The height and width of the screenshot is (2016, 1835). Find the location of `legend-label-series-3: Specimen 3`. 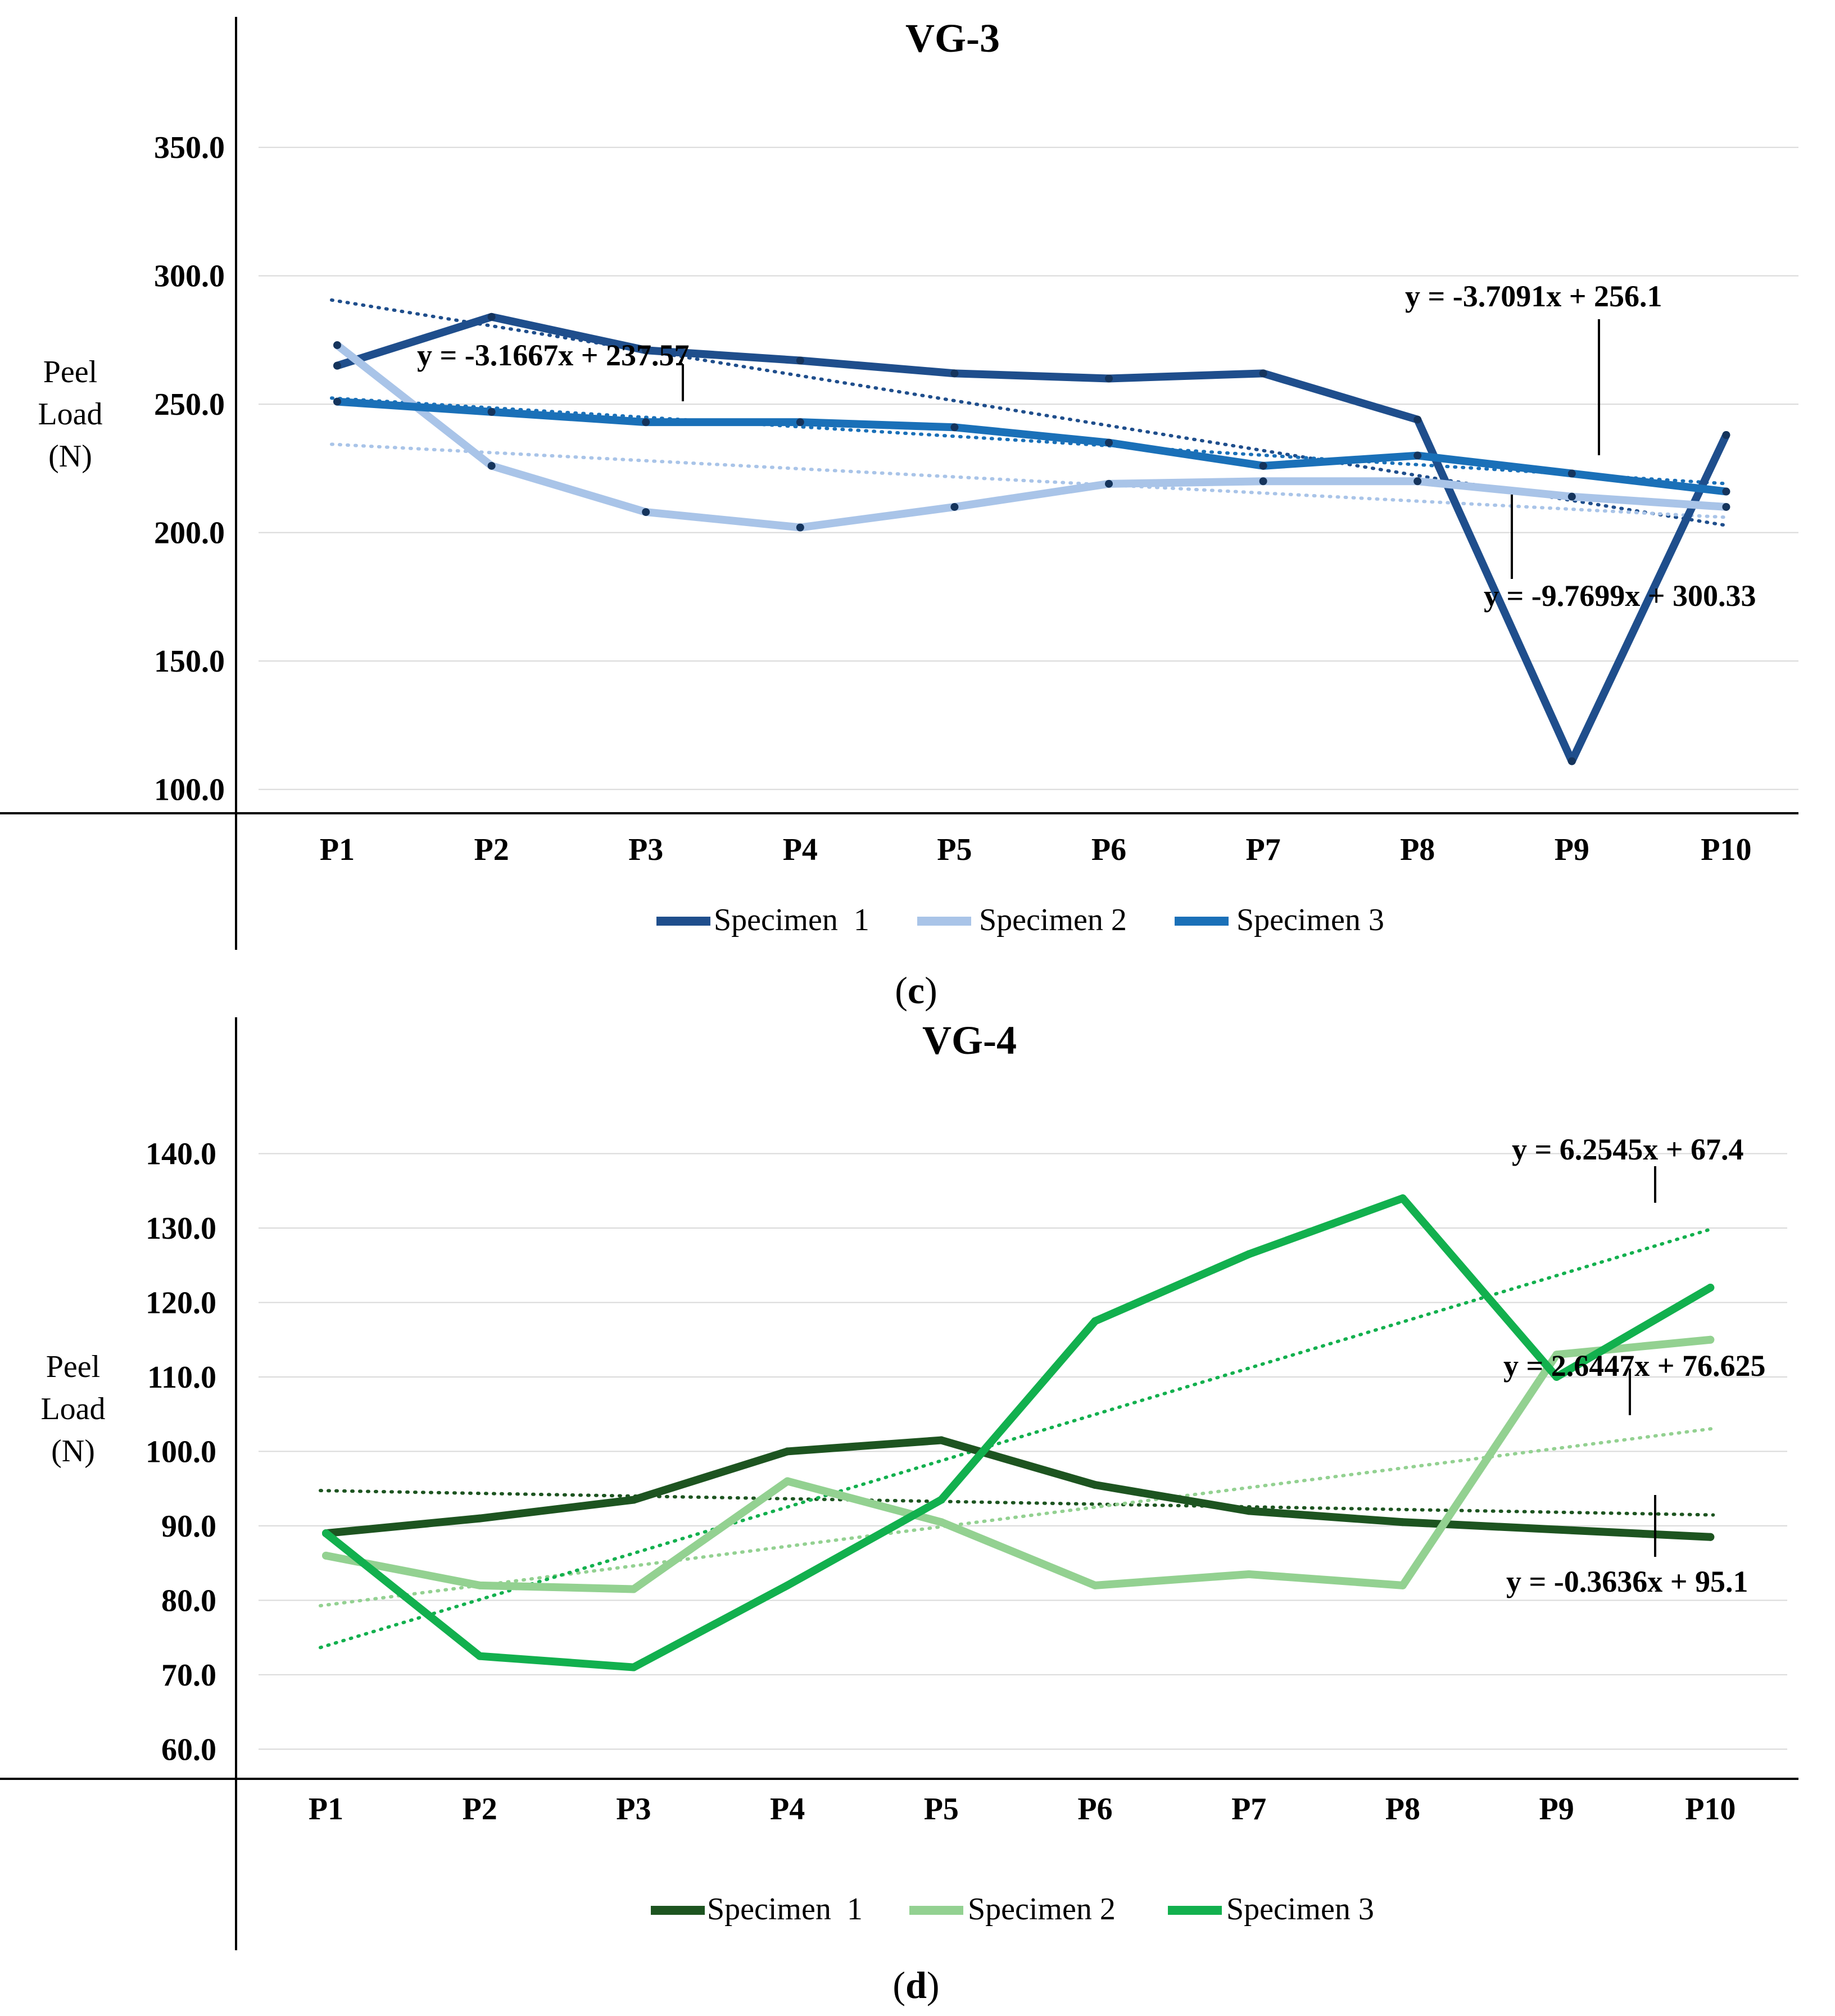

legend-label-series-3: Specimen 3 is located at coordinates (1300, 1909).